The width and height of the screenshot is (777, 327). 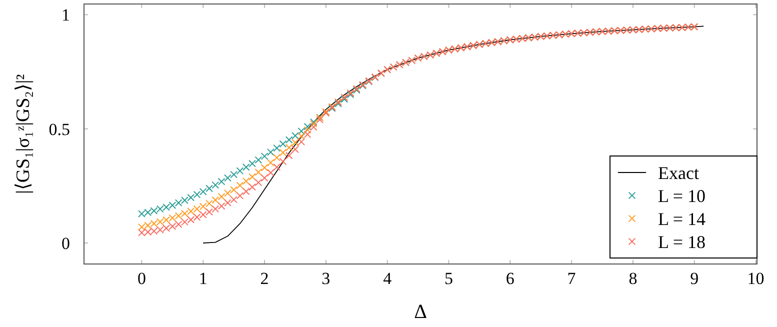 I want to click on x-tick-label: 1, so click(x=203, y=278).